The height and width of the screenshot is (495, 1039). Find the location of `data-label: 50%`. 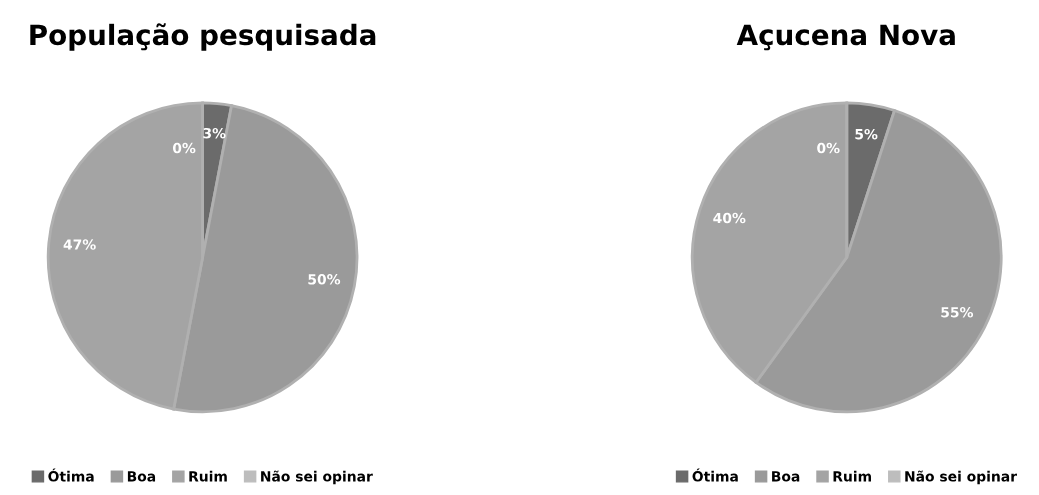

data-label: 50% is located at coordinates (324, 279).